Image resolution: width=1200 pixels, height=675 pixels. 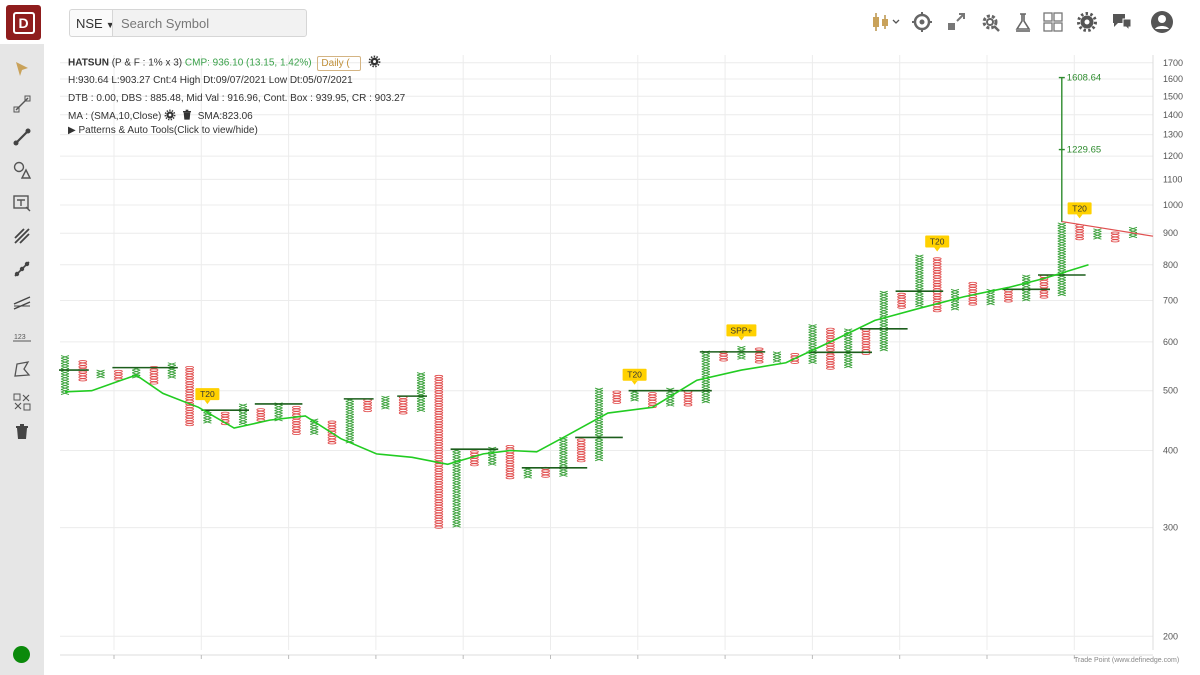 I want to click on pattern-badge: T20, so click(x=937, y=243).